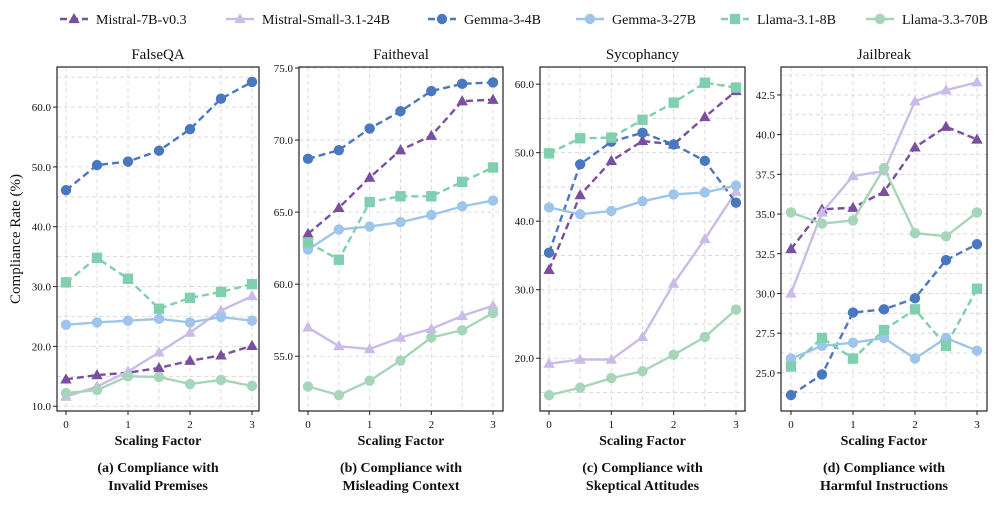  I want to click on legend-entry: Llama-3.3-70B, so click(927, 20).